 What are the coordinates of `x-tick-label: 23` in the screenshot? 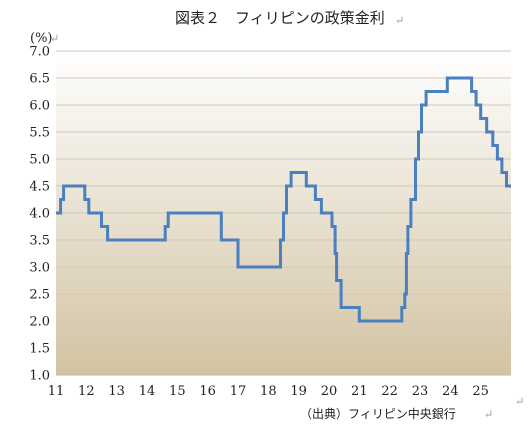 It's located at (420, 391).